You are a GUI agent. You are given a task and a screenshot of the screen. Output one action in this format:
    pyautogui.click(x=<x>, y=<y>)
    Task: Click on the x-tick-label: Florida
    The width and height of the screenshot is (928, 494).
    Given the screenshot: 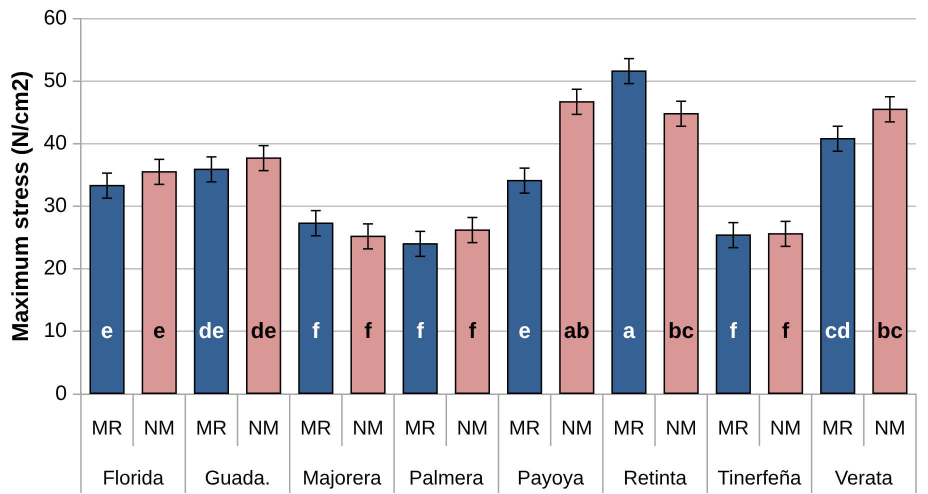 What is the action you would take?
    pyautogui.click(x=133, y=479)
    